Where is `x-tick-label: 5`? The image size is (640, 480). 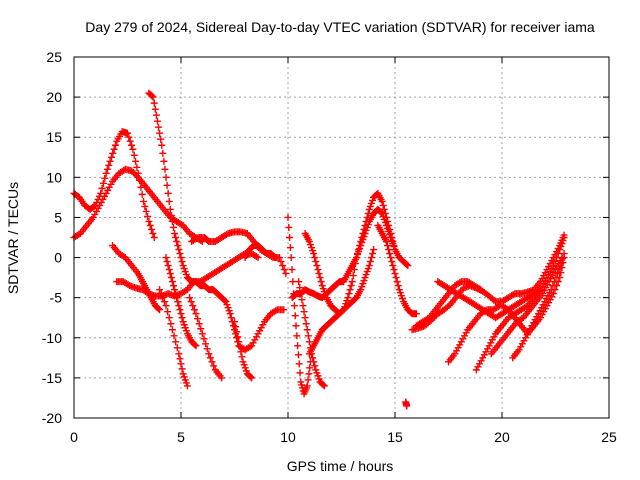 x-tick-label: 5 is located at coordinates (181, 437).